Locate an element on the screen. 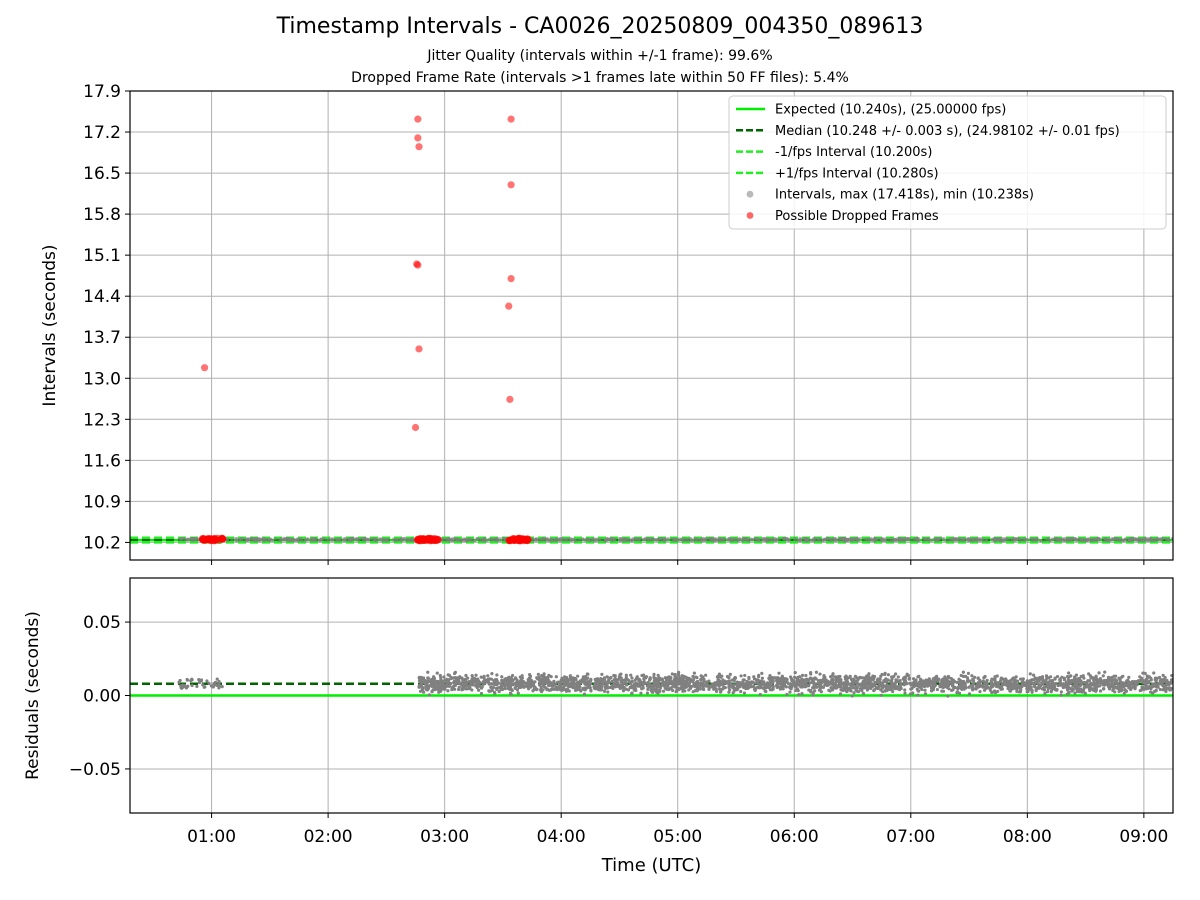  x-tick-label: 04:00 is located at coordinates (561, 837).